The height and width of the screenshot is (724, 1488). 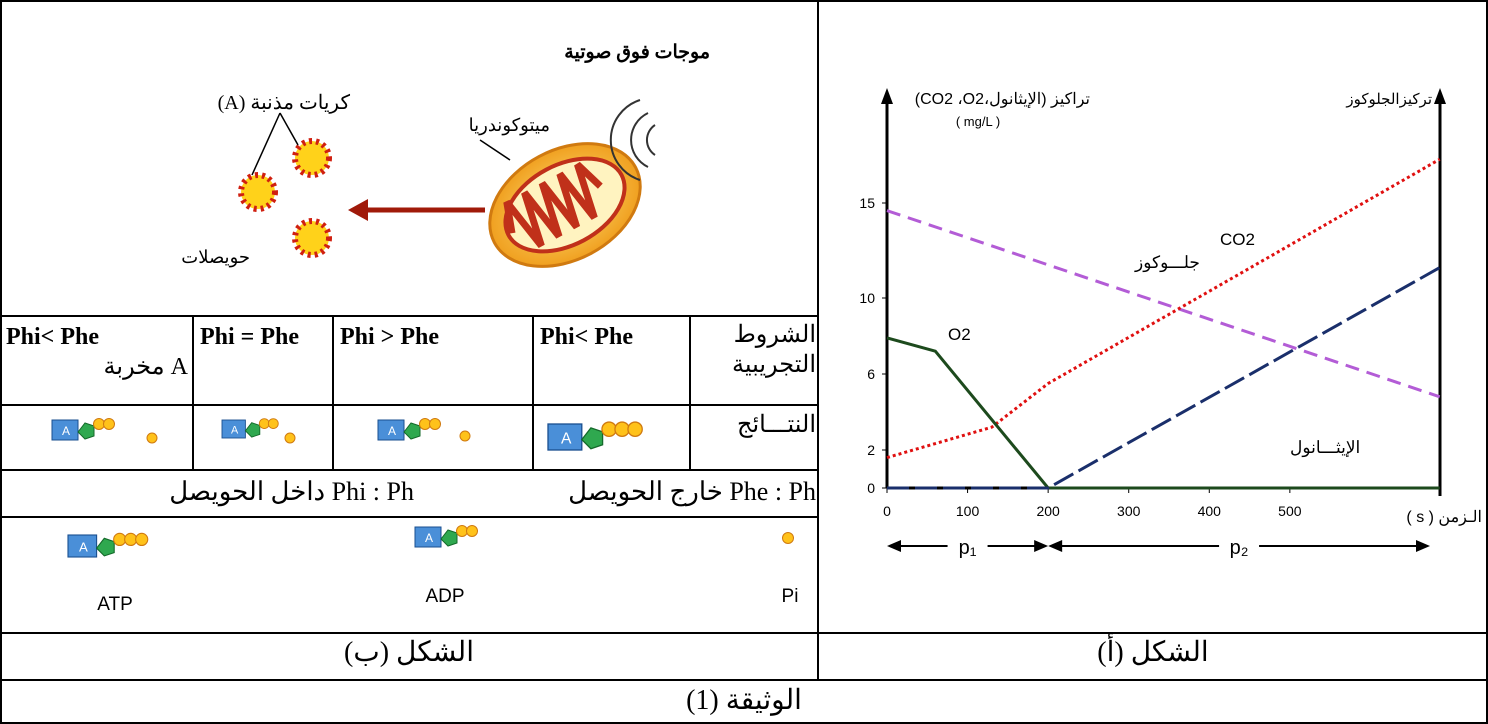 I want to click on condition: Phi = Phe, so click(x=250, y=337).